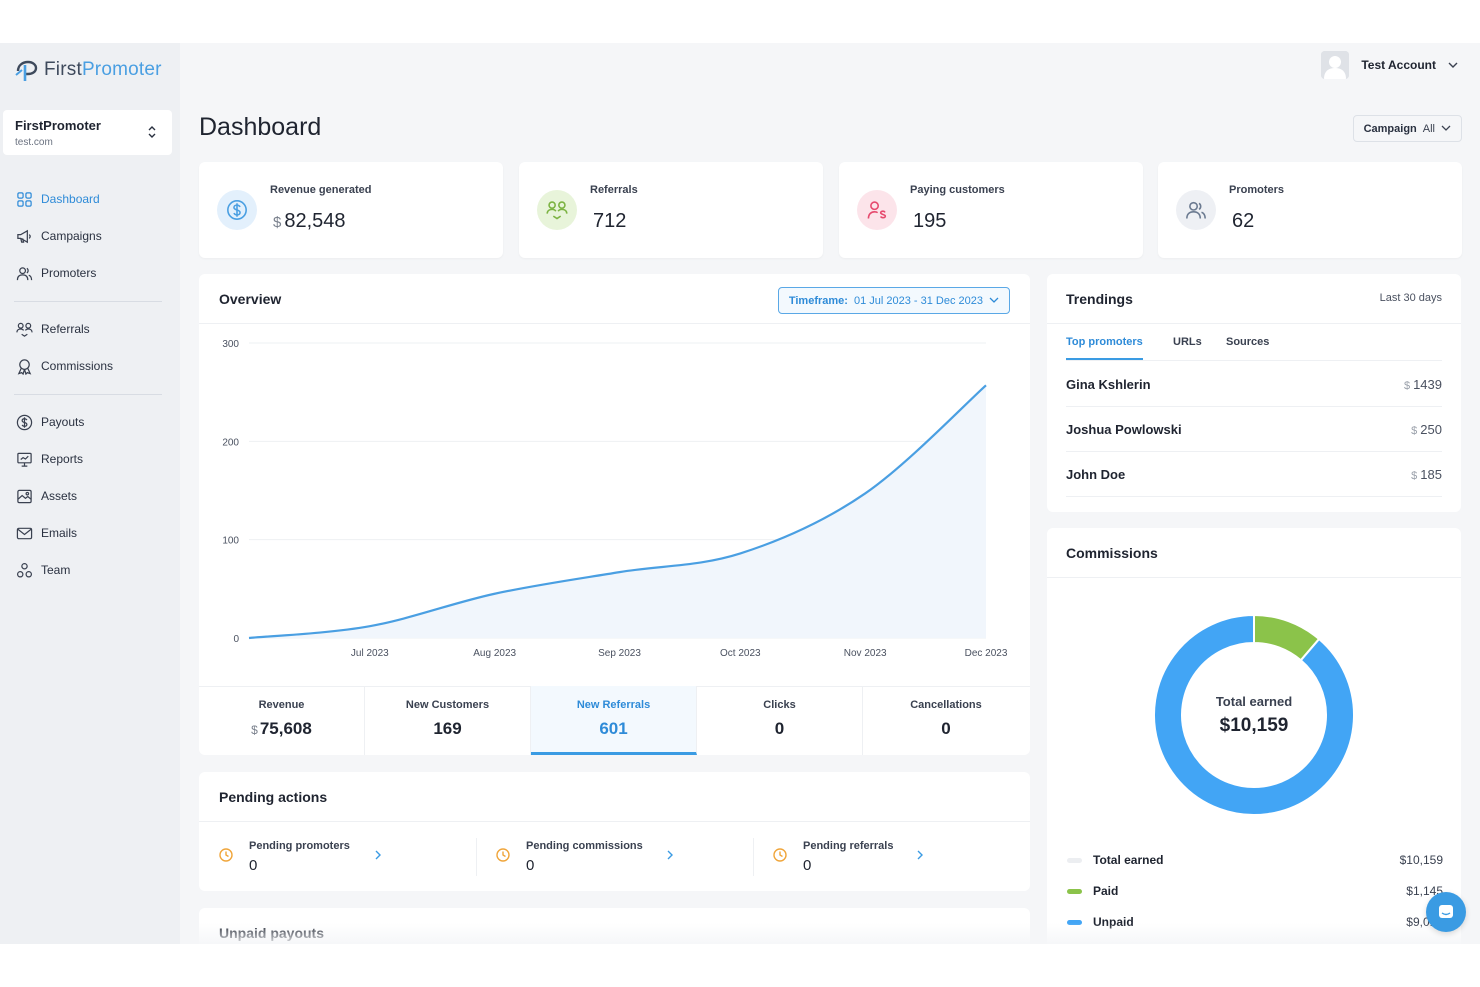  What do you see at coordinates (1410, 298) in the screenshot?
I see `trendings-period: Last 30 days` at bounding box center [1410, 298].